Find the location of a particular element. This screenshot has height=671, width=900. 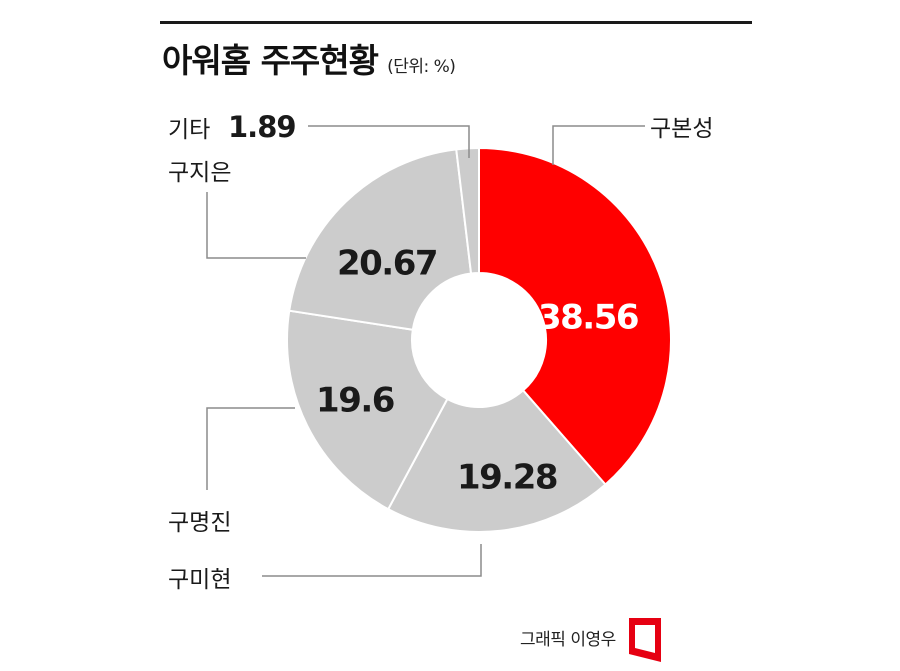

graphic-credit: 그래픽 이영우 is located at coordinates (568, 640).